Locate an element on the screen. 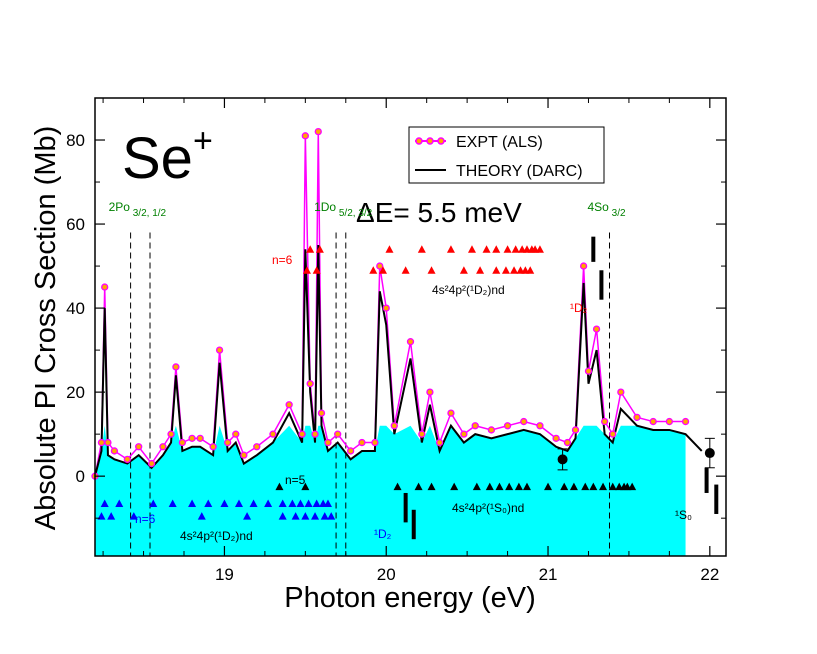 The height and width of the screenshot is (654, 817). x-axis-label: Photon energy (eV) is located at coordinates (409, 598).